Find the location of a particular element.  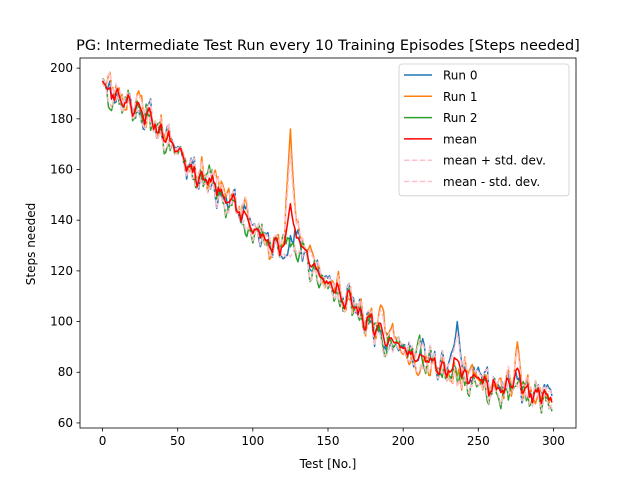

legend-label: Run 0 is located at coordinates (460, 76).